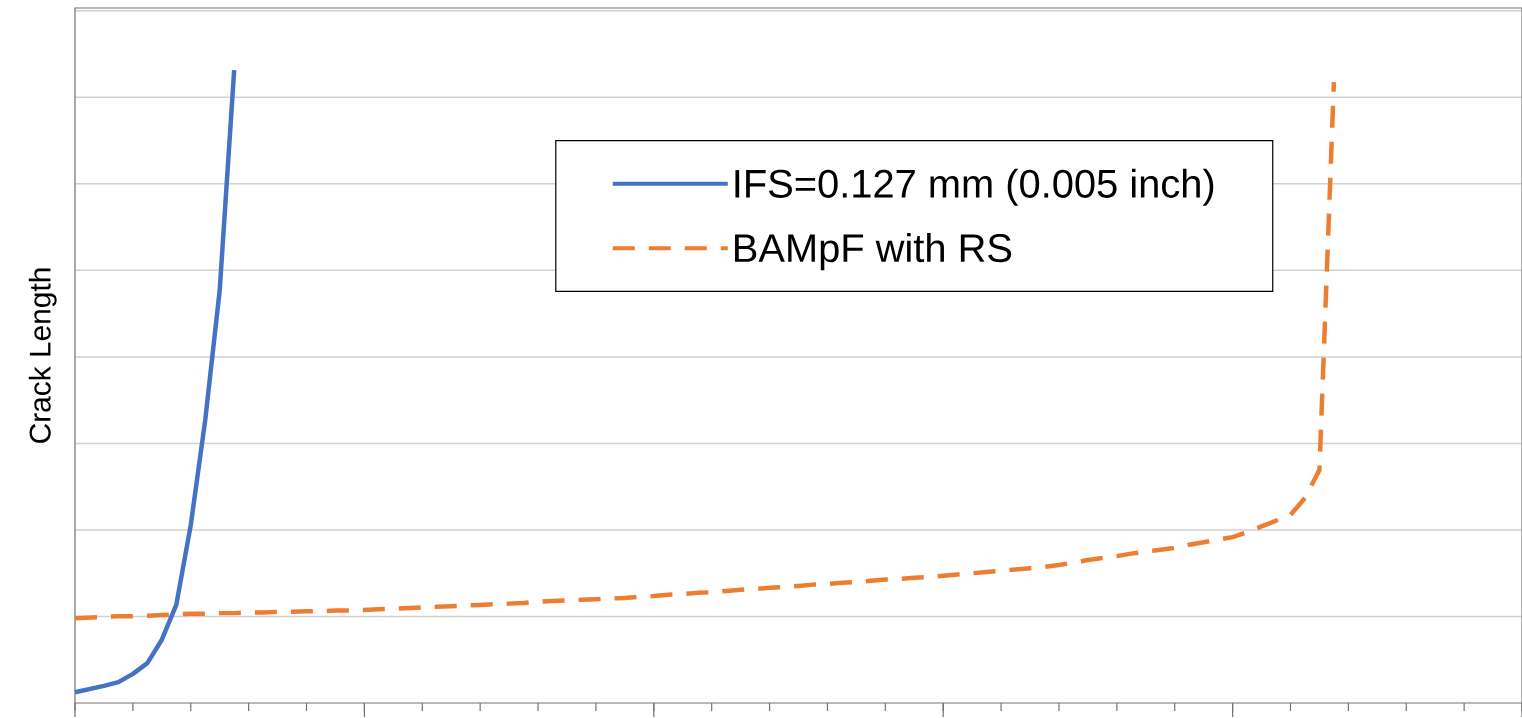 This screenshot has height=718, width=1522. Describe the element at coordinates (974, 187) in the screenshot. I see `legend-label: IFS=0.127 mm (0.005 inch)` at that location.